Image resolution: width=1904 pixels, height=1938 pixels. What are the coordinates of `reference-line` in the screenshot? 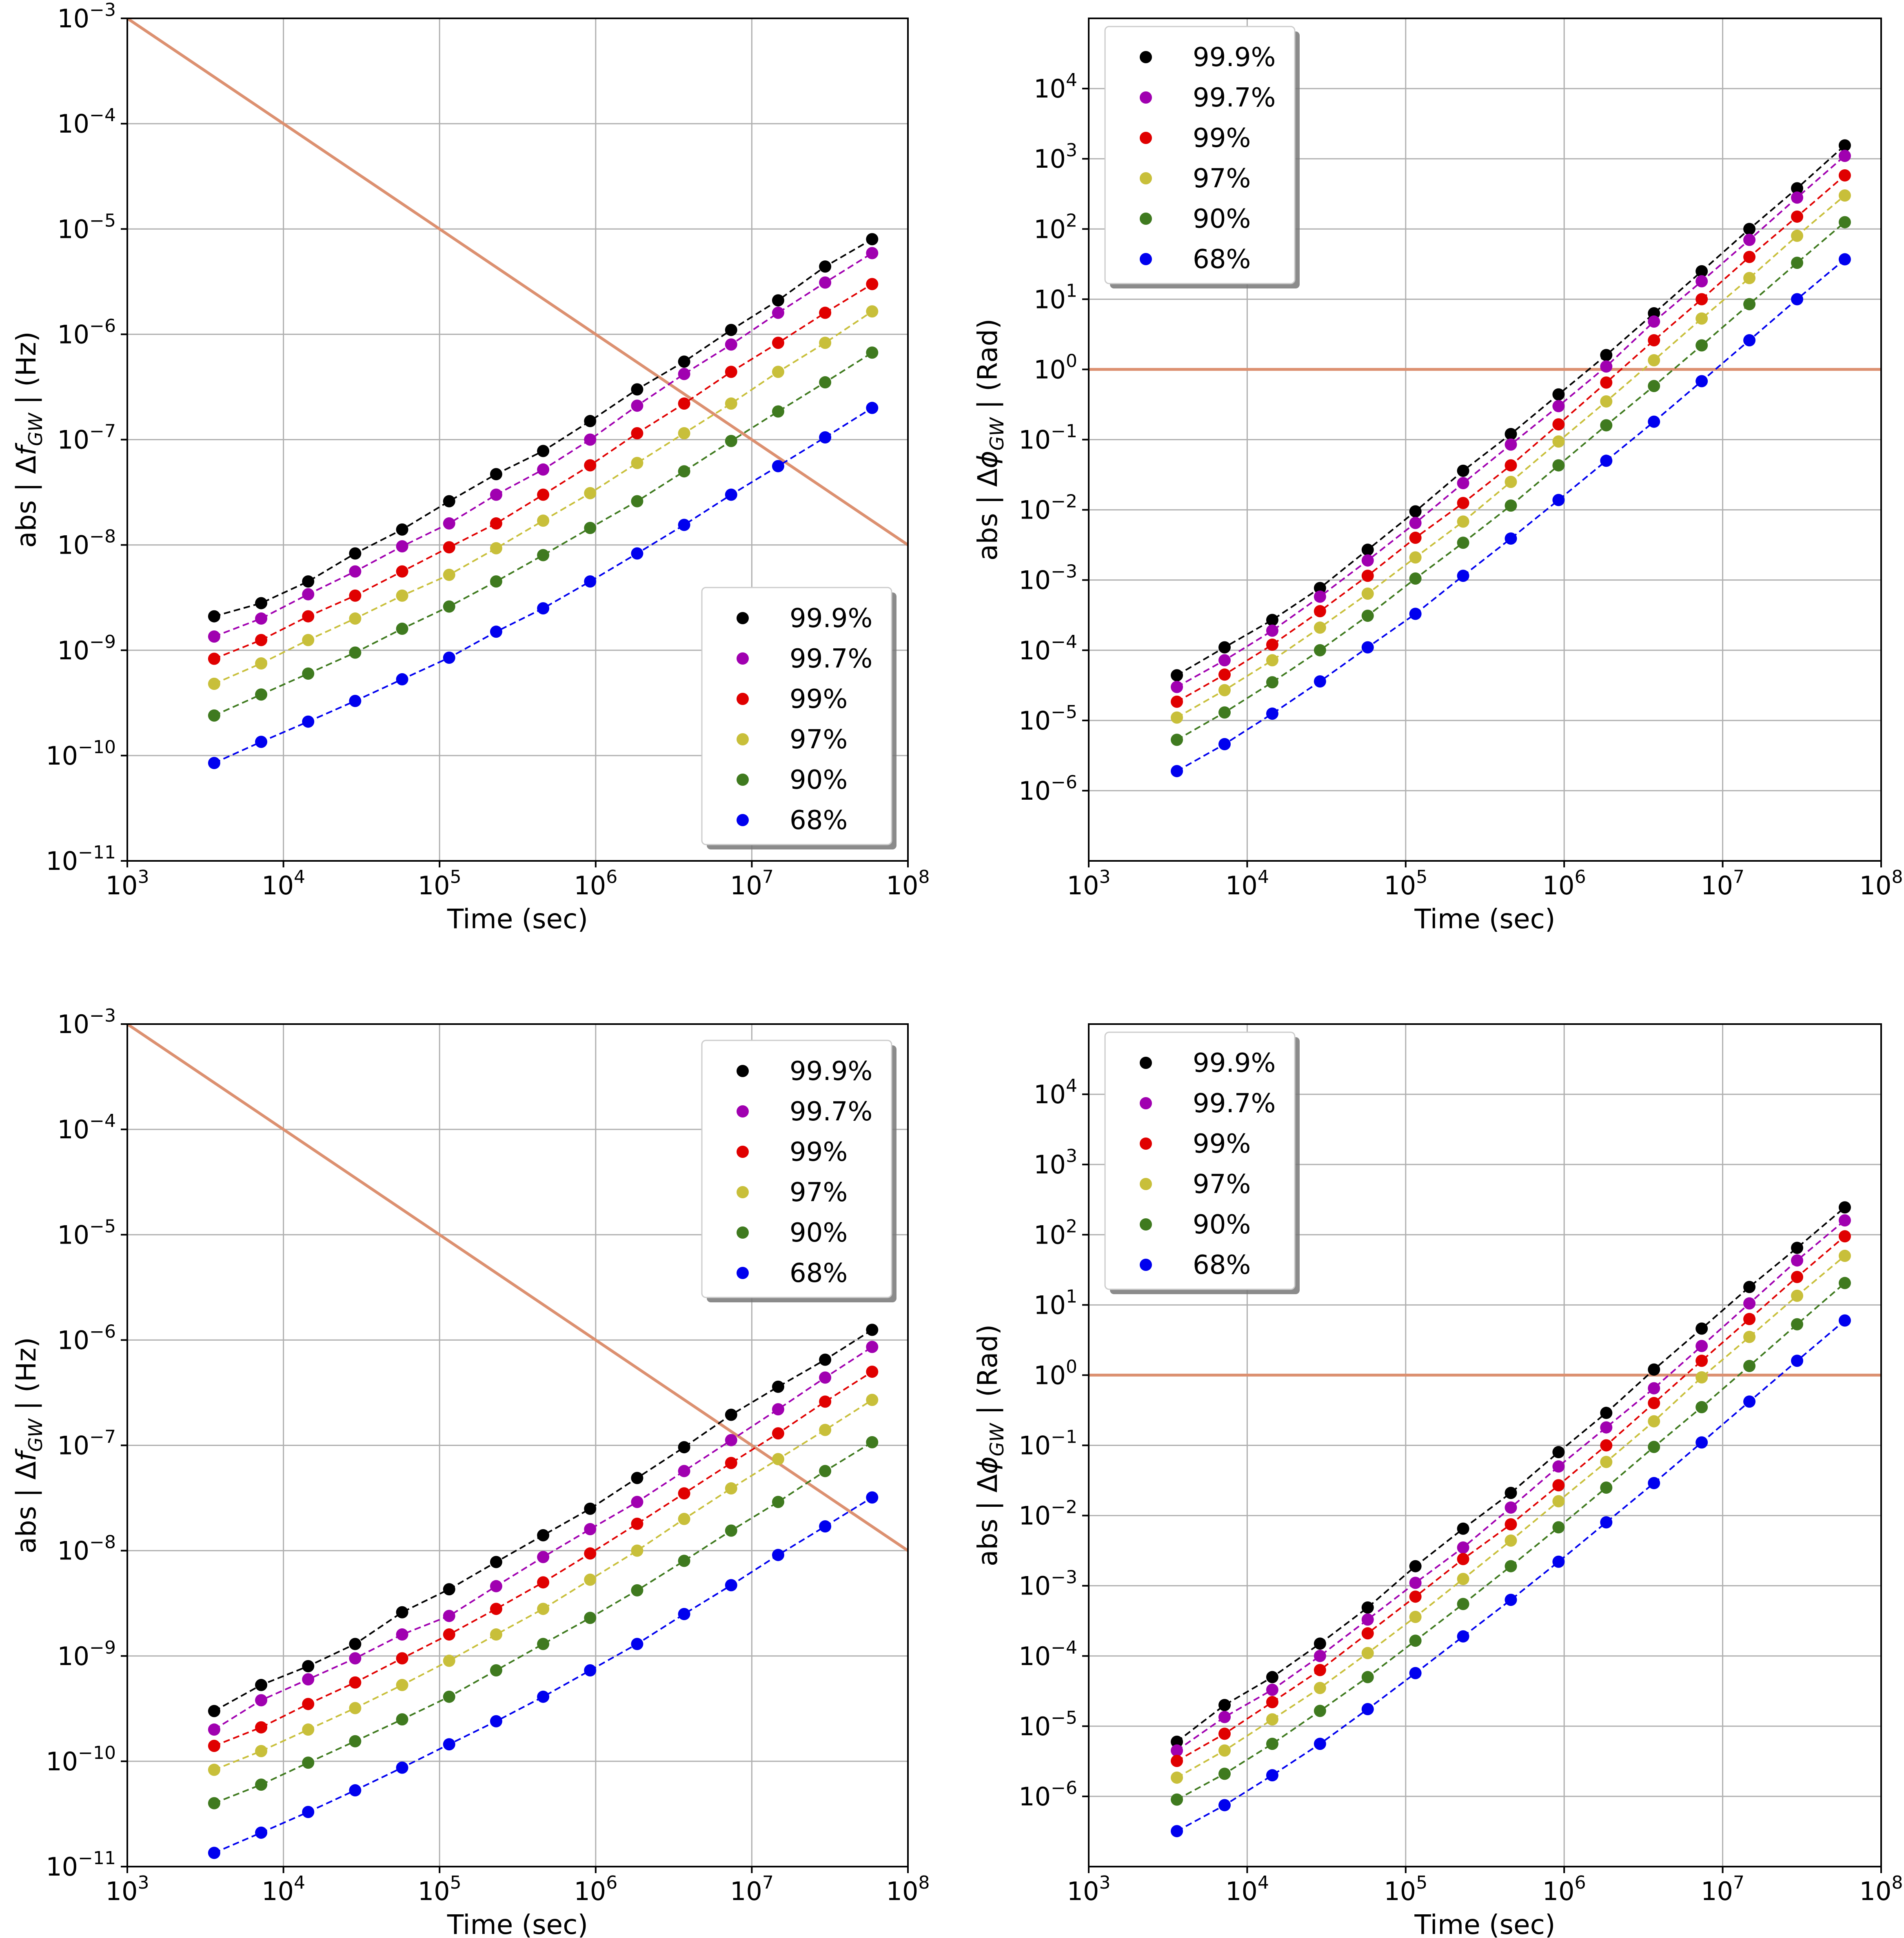 It's located at (517, 282).